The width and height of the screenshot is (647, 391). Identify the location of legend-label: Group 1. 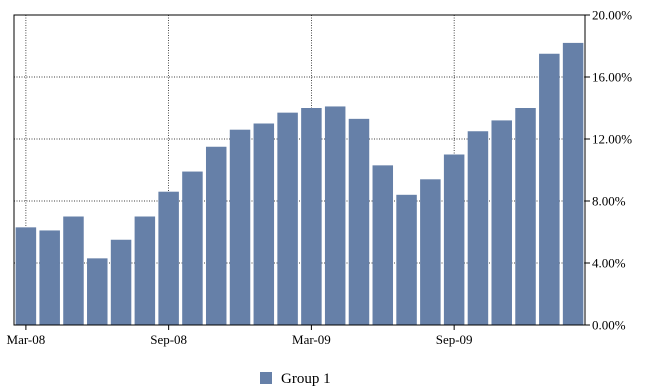
(306, 379).